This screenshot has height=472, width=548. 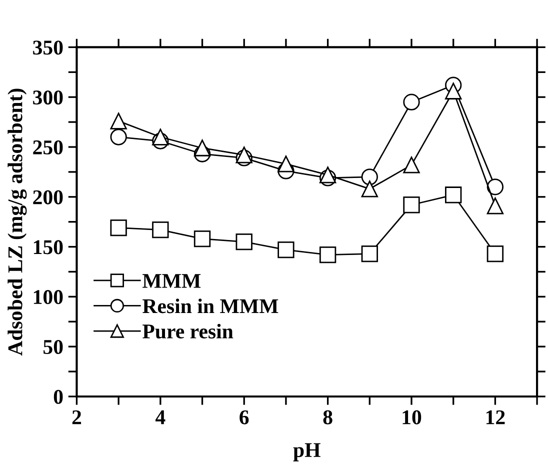 I want to click on legend-label: MMM, so click(x=171, y=281).